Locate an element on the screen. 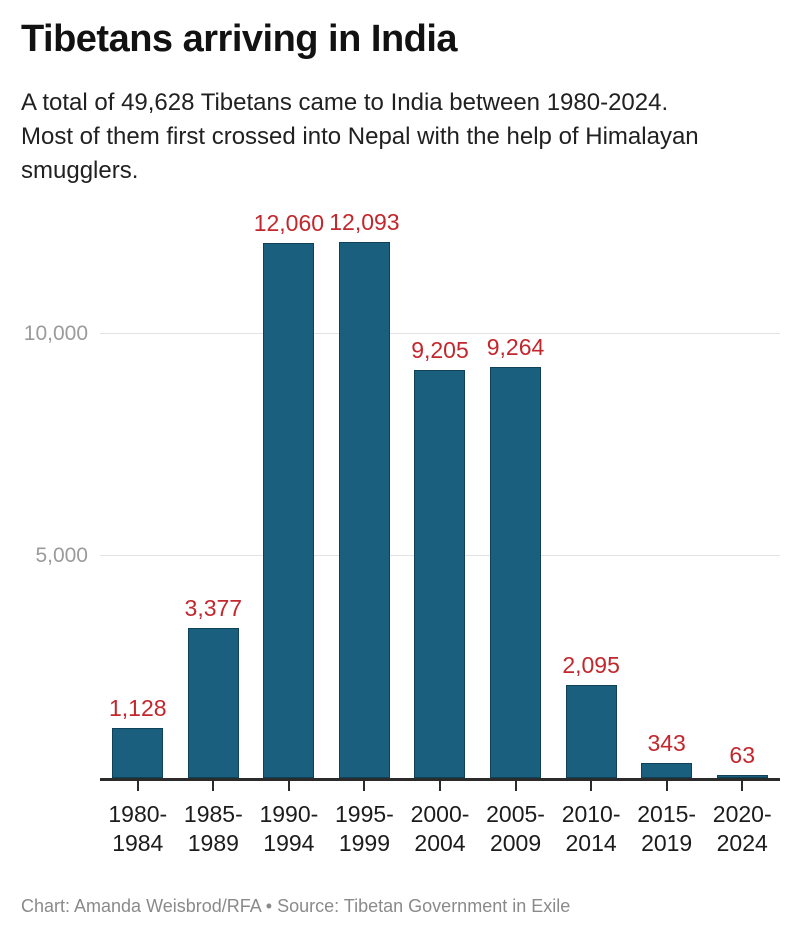 This screenshot has height=939, width=800. x-tick-label-line: 1989 is located at coordinates (213, 843).